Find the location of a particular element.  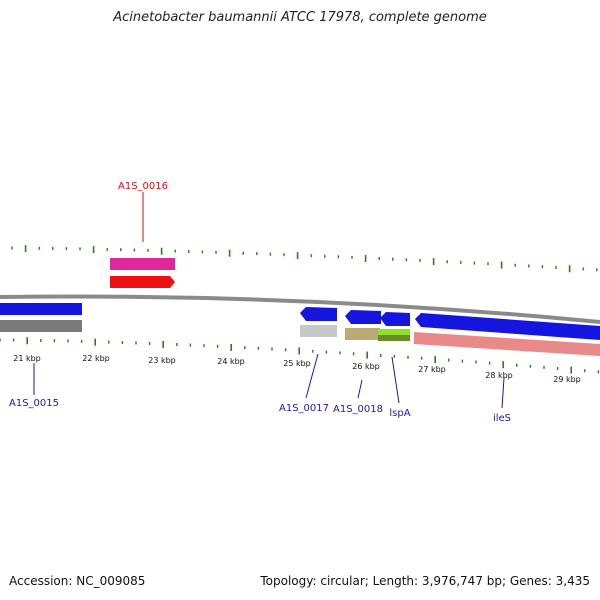

gene-A1S_0015-bar is located at coordinates (41, 309).